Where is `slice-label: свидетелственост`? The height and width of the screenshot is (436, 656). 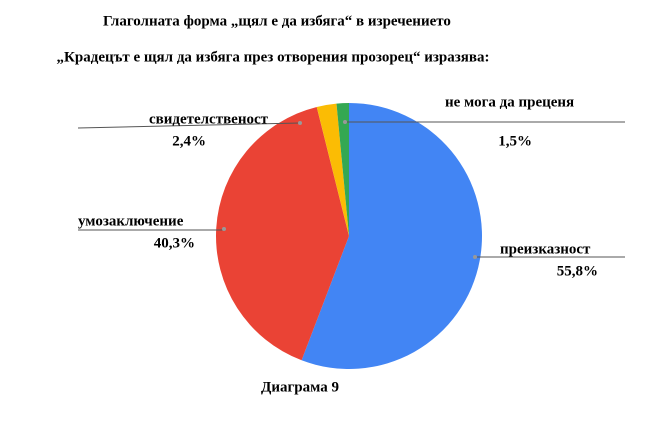
slice-label: свидетелственост is located at coordinates (209, 119).